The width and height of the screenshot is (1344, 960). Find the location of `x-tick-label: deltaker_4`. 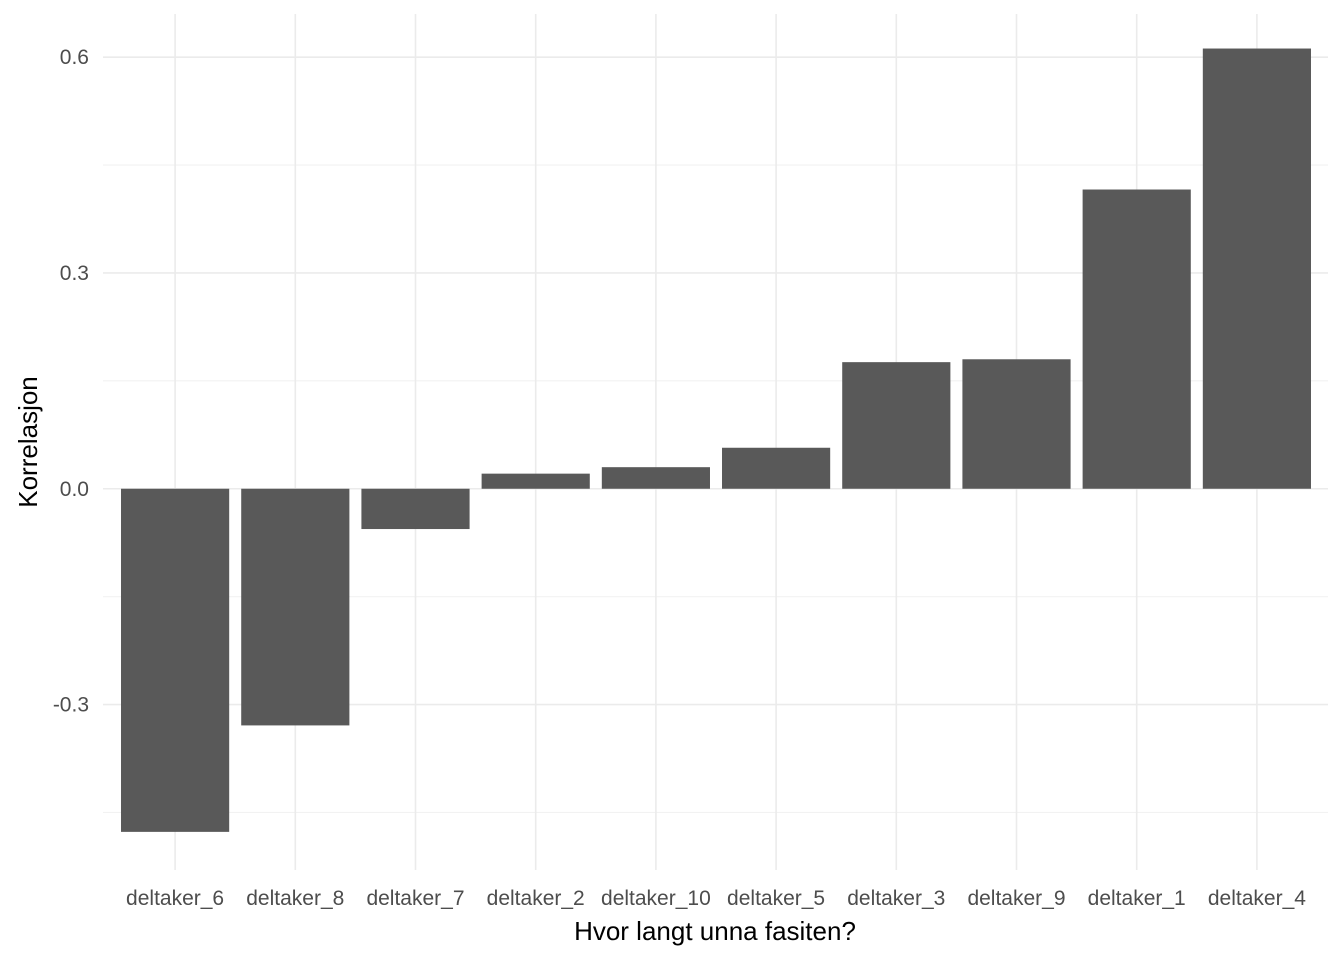

x-tick-label: deltaker_4 is located at coordinates (1257, 898).